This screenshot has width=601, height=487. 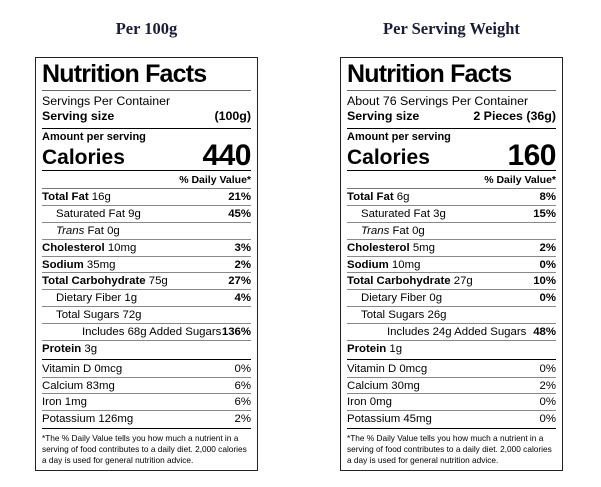 I want to click on calories-value: 440, so click(x=226, y=155).